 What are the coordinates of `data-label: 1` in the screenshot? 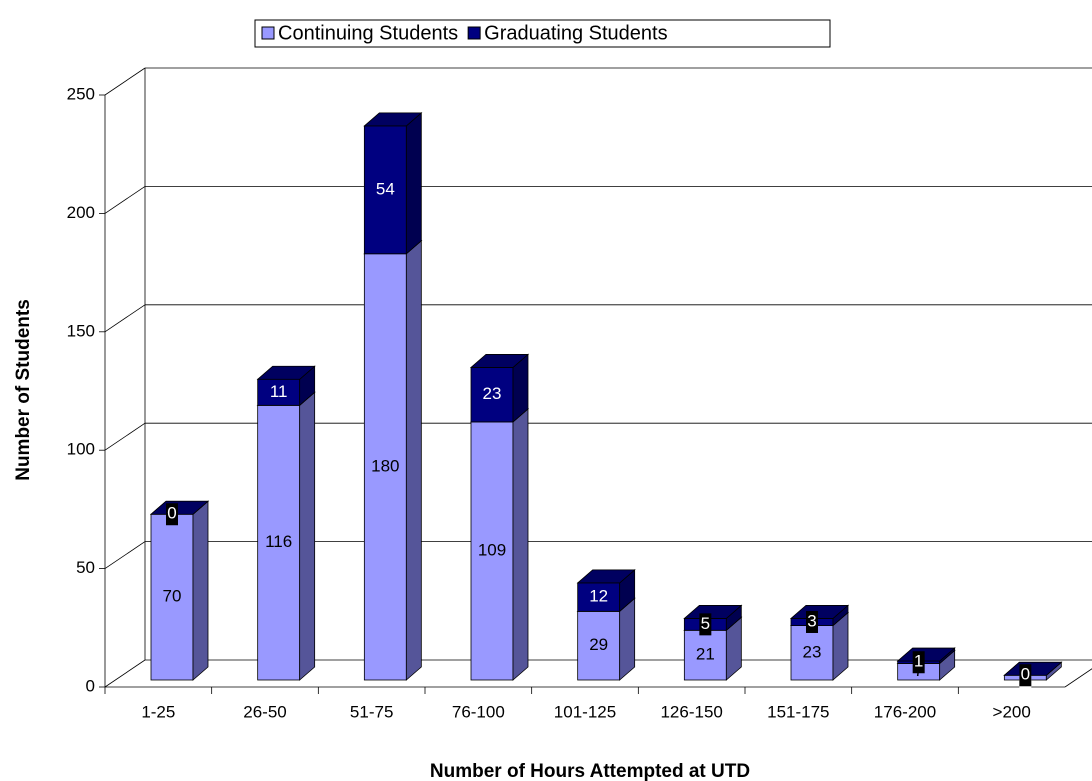 It's located at (918, 661).